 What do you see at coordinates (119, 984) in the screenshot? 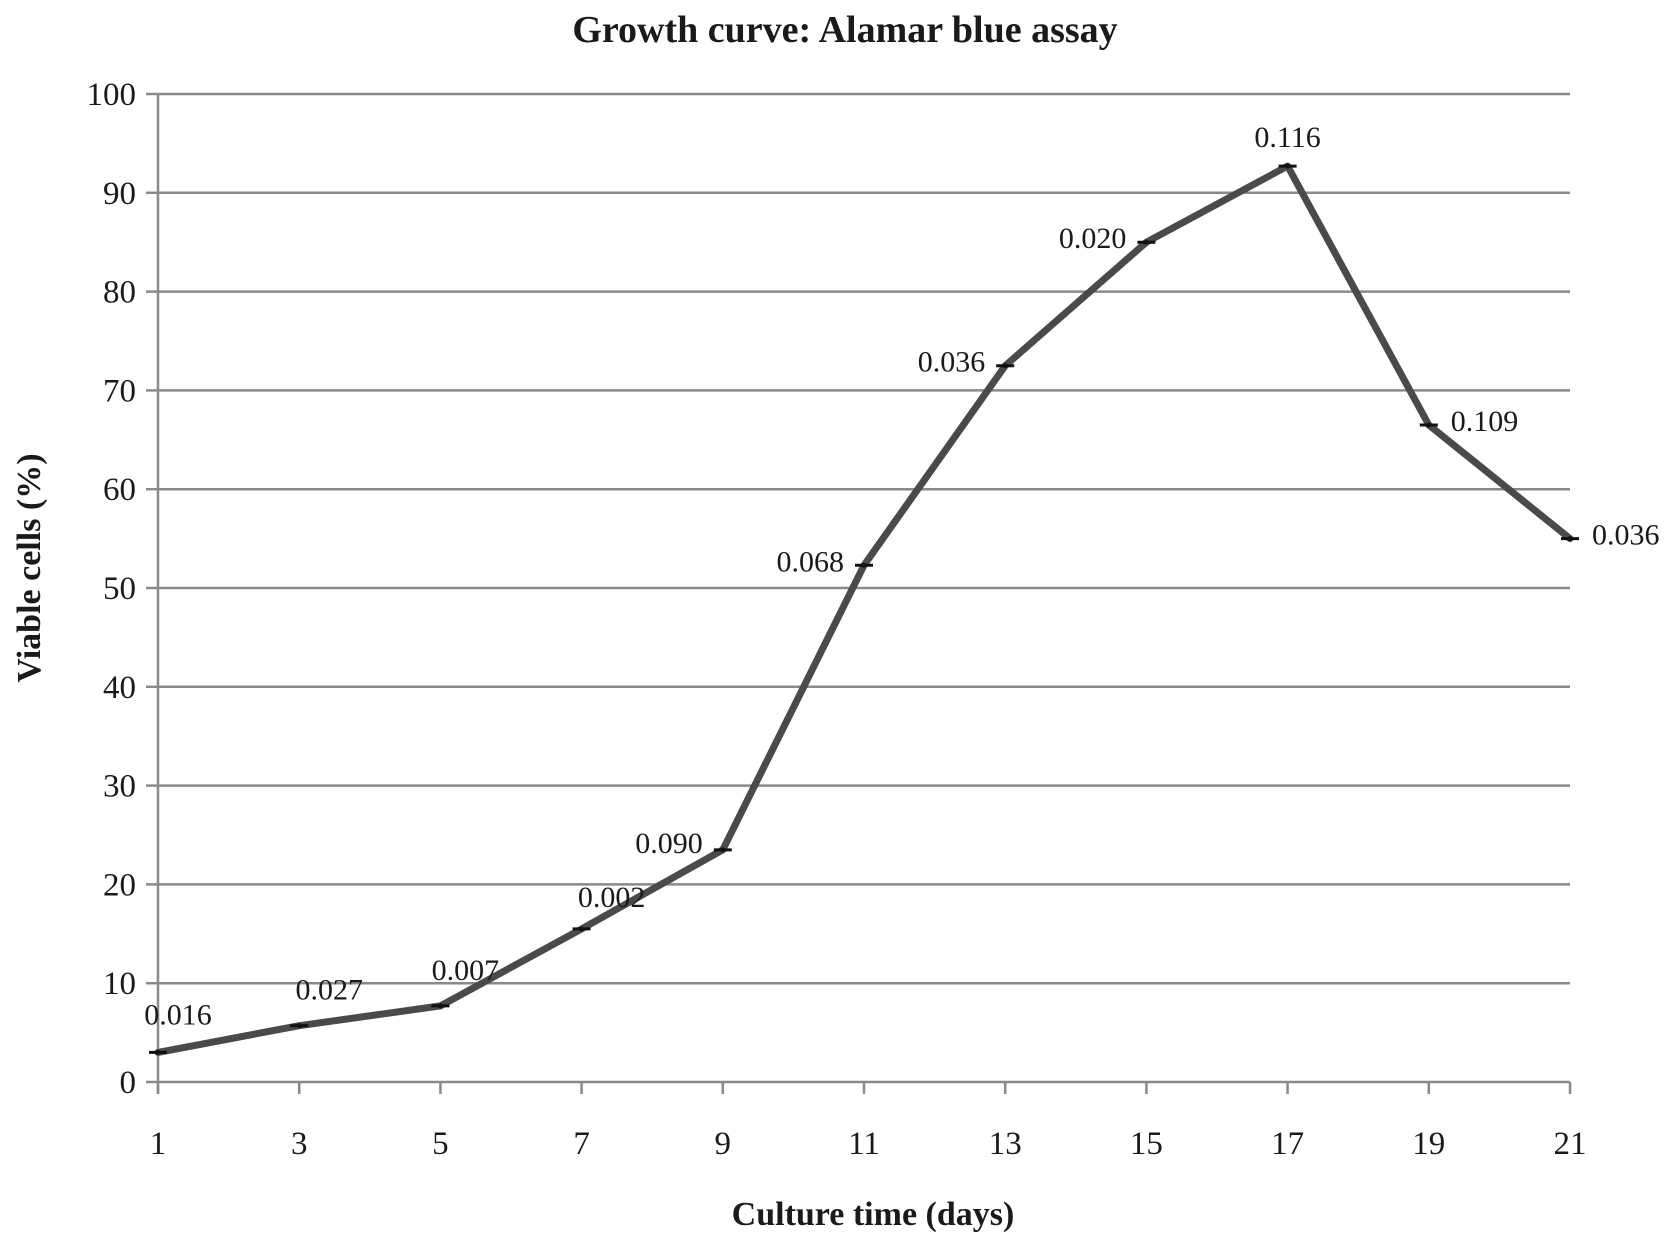
I see `y-tick-label: 10` at bounding box center [119, 984].